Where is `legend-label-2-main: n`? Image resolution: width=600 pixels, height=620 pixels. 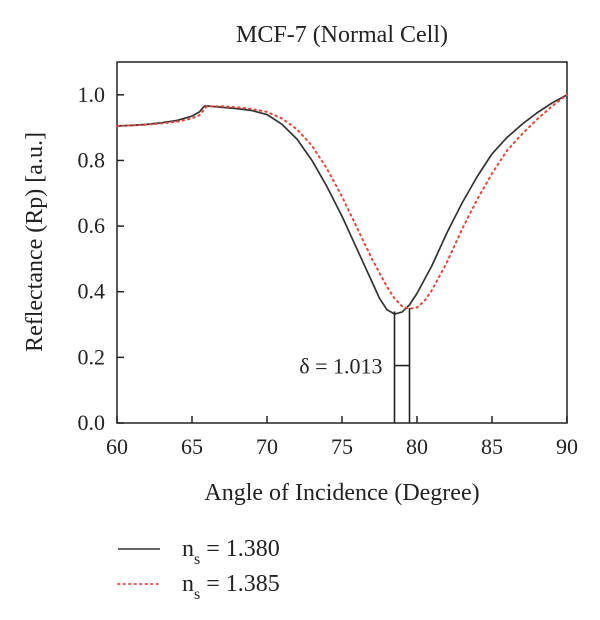 legend-label-2-main: n is located at coordinates (188, 584).